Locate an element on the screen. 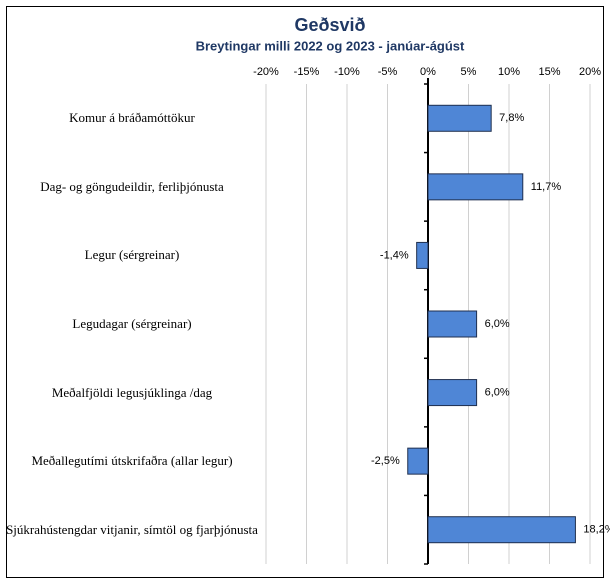  x-tick-label: 20% is located at coordinates (590, 72).